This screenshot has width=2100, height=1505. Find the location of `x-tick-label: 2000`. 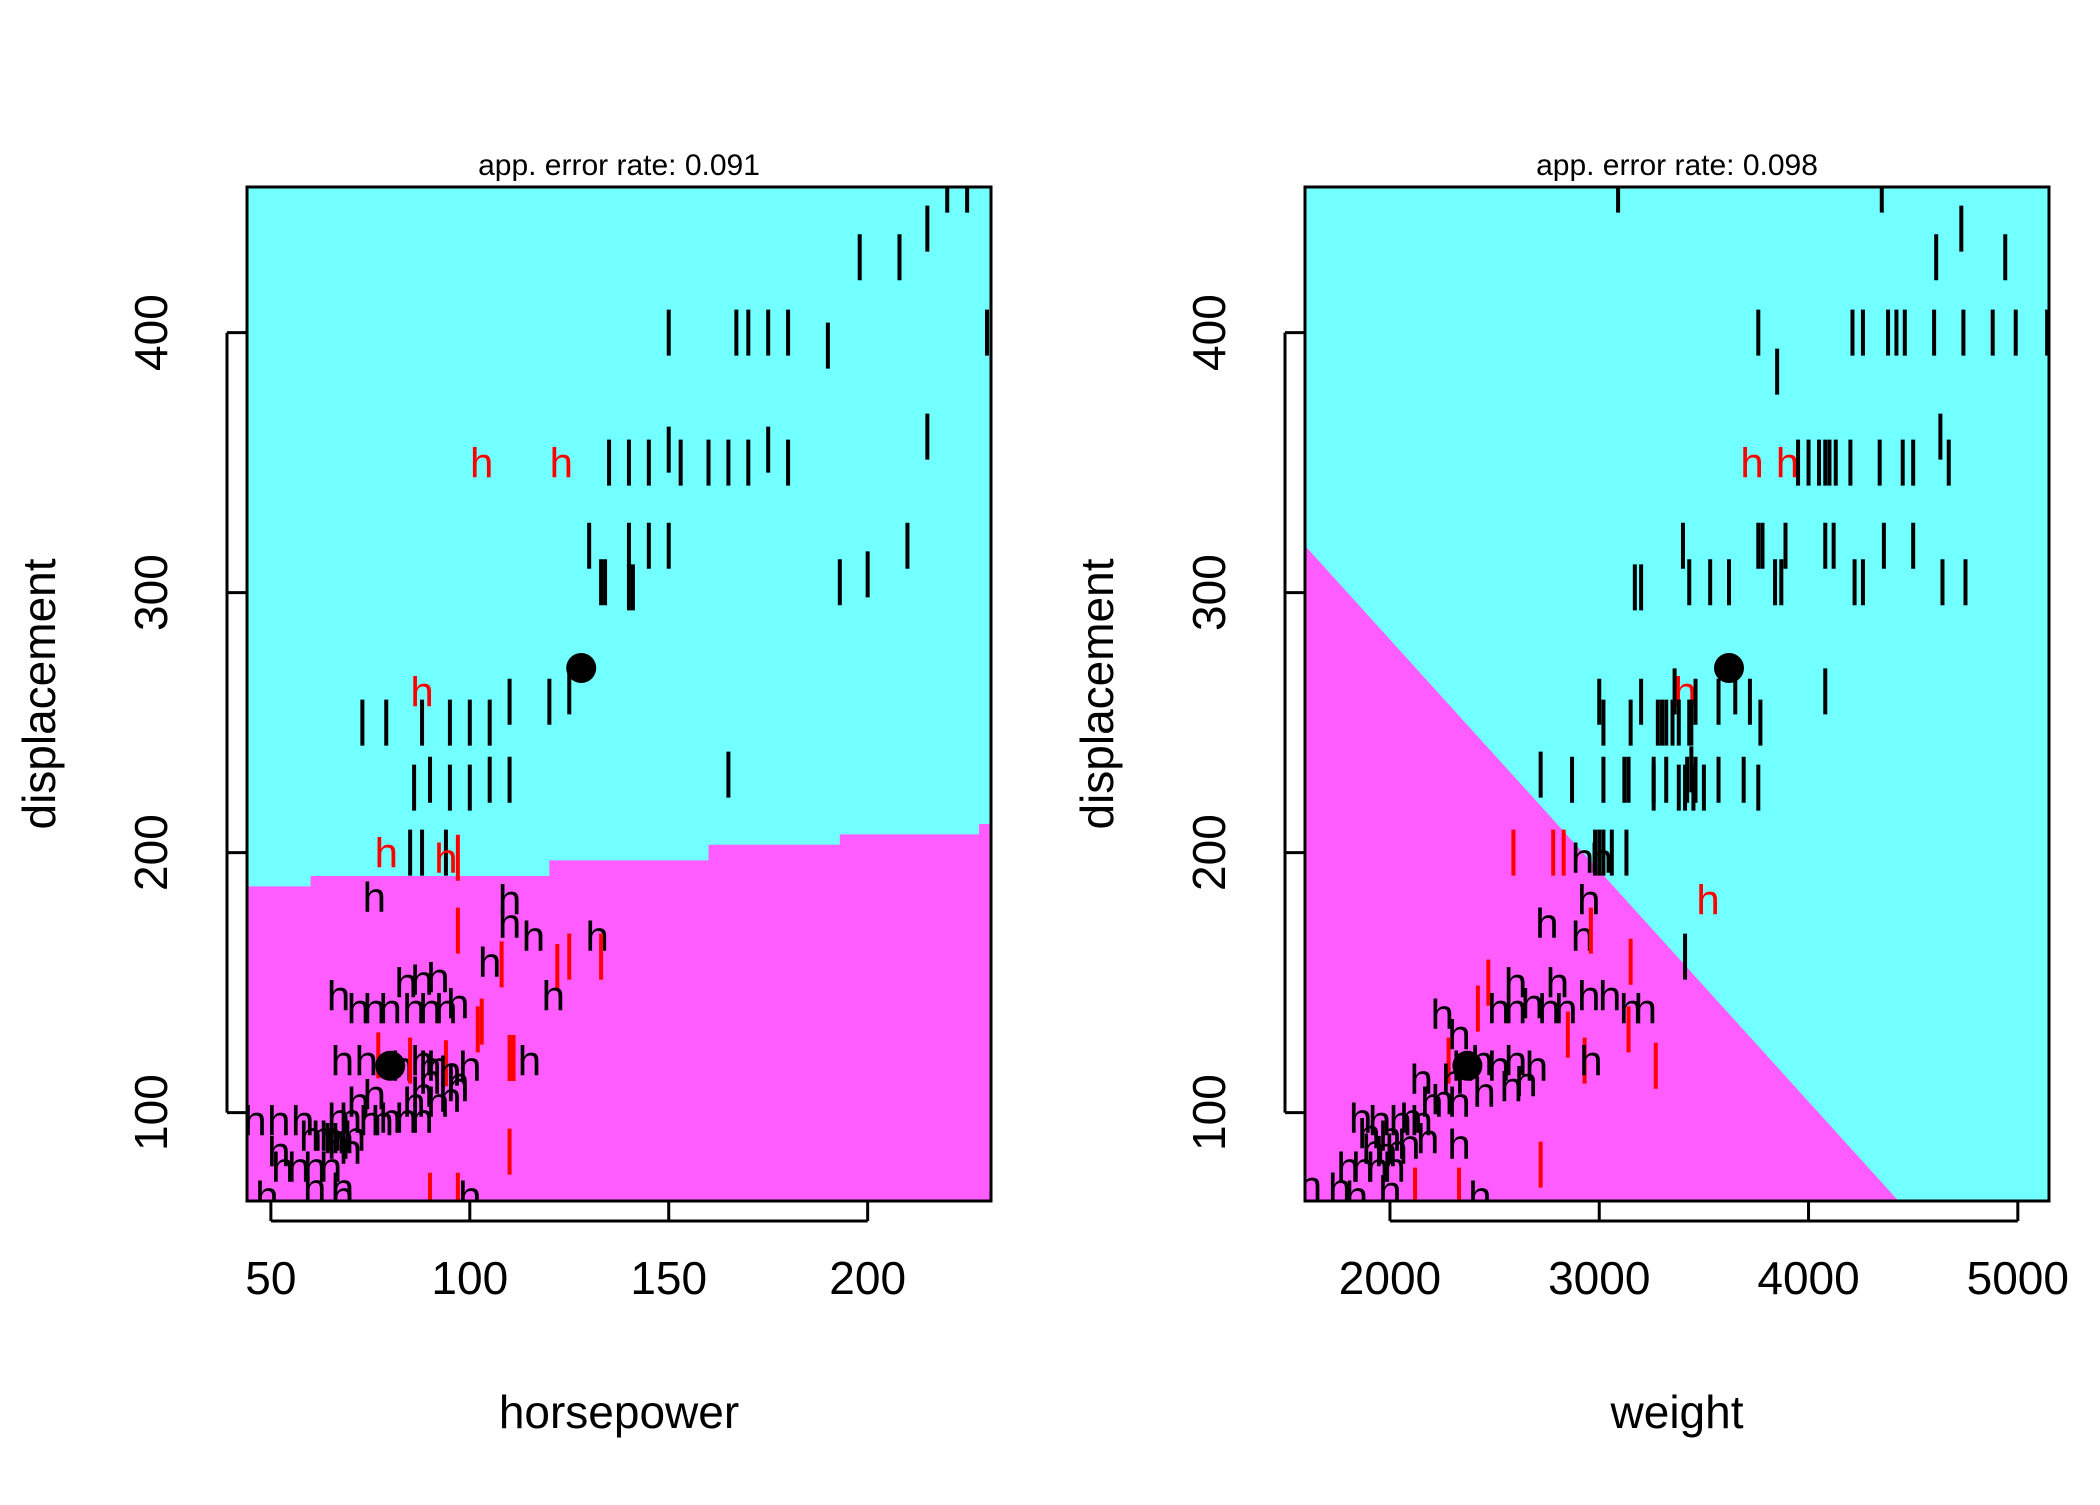

x-tick-label: 2000 is located at coordinates (1390, 1278).